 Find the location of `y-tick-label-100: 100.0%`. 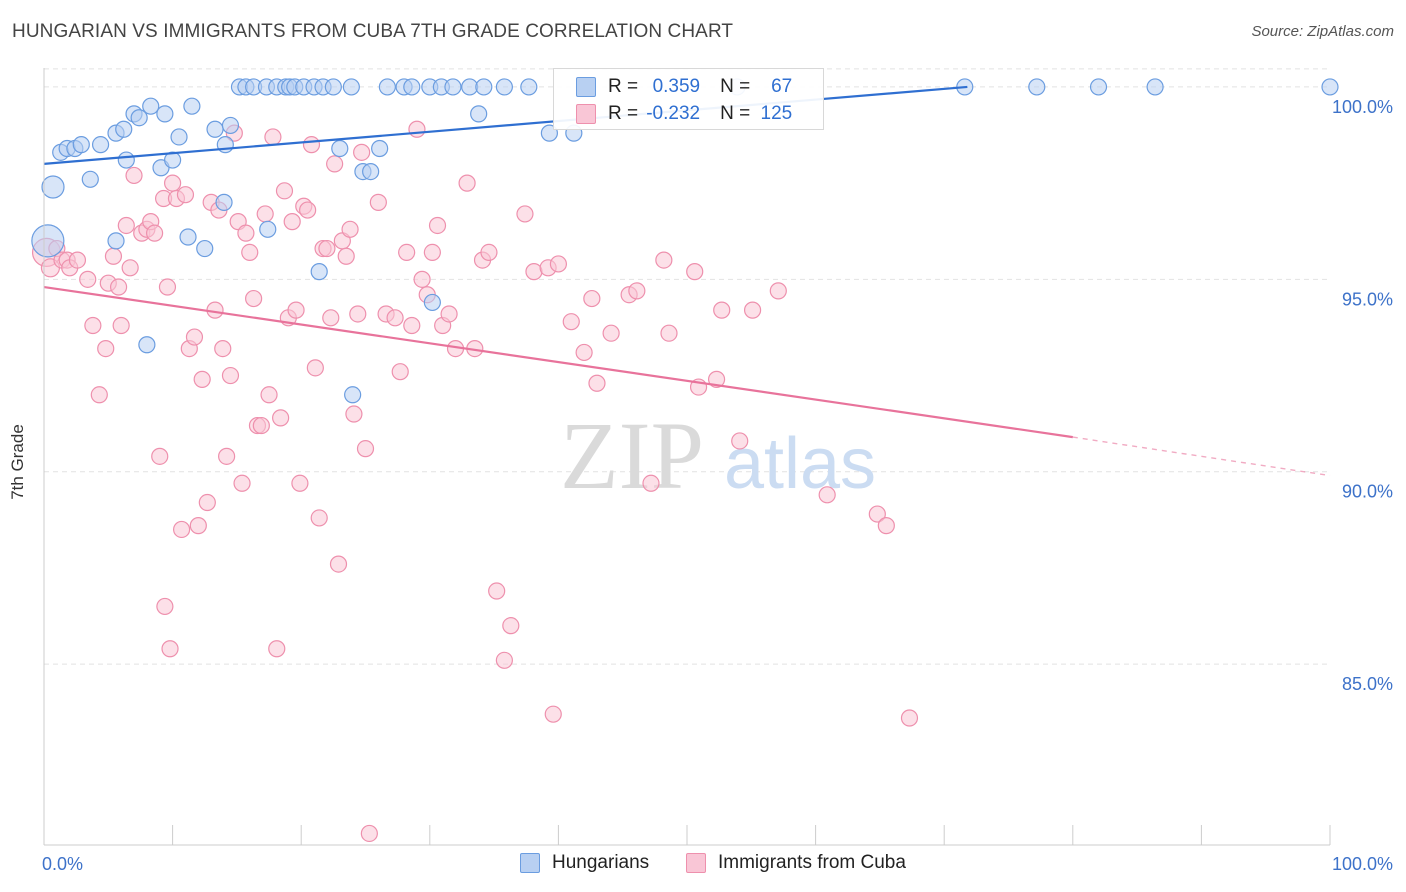

y-tick-label-100: 100.0% is located at coordinates (1362, 107).